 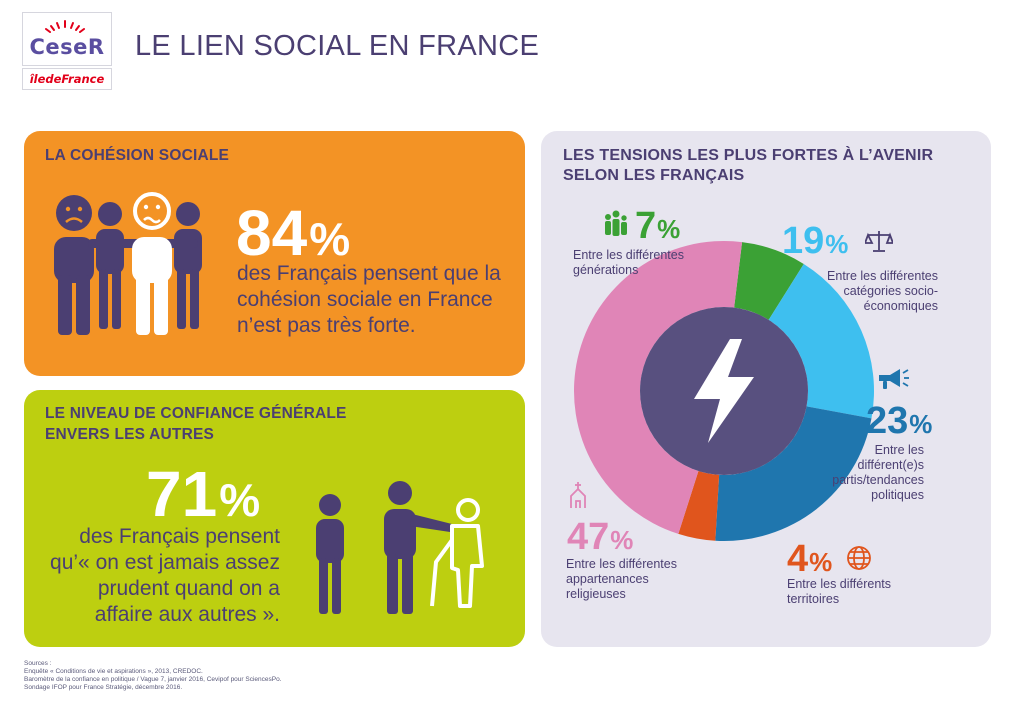 I want to click on tensions-title-line-2: SELON LES FRANÇAIS, so click(x=654, y=175).